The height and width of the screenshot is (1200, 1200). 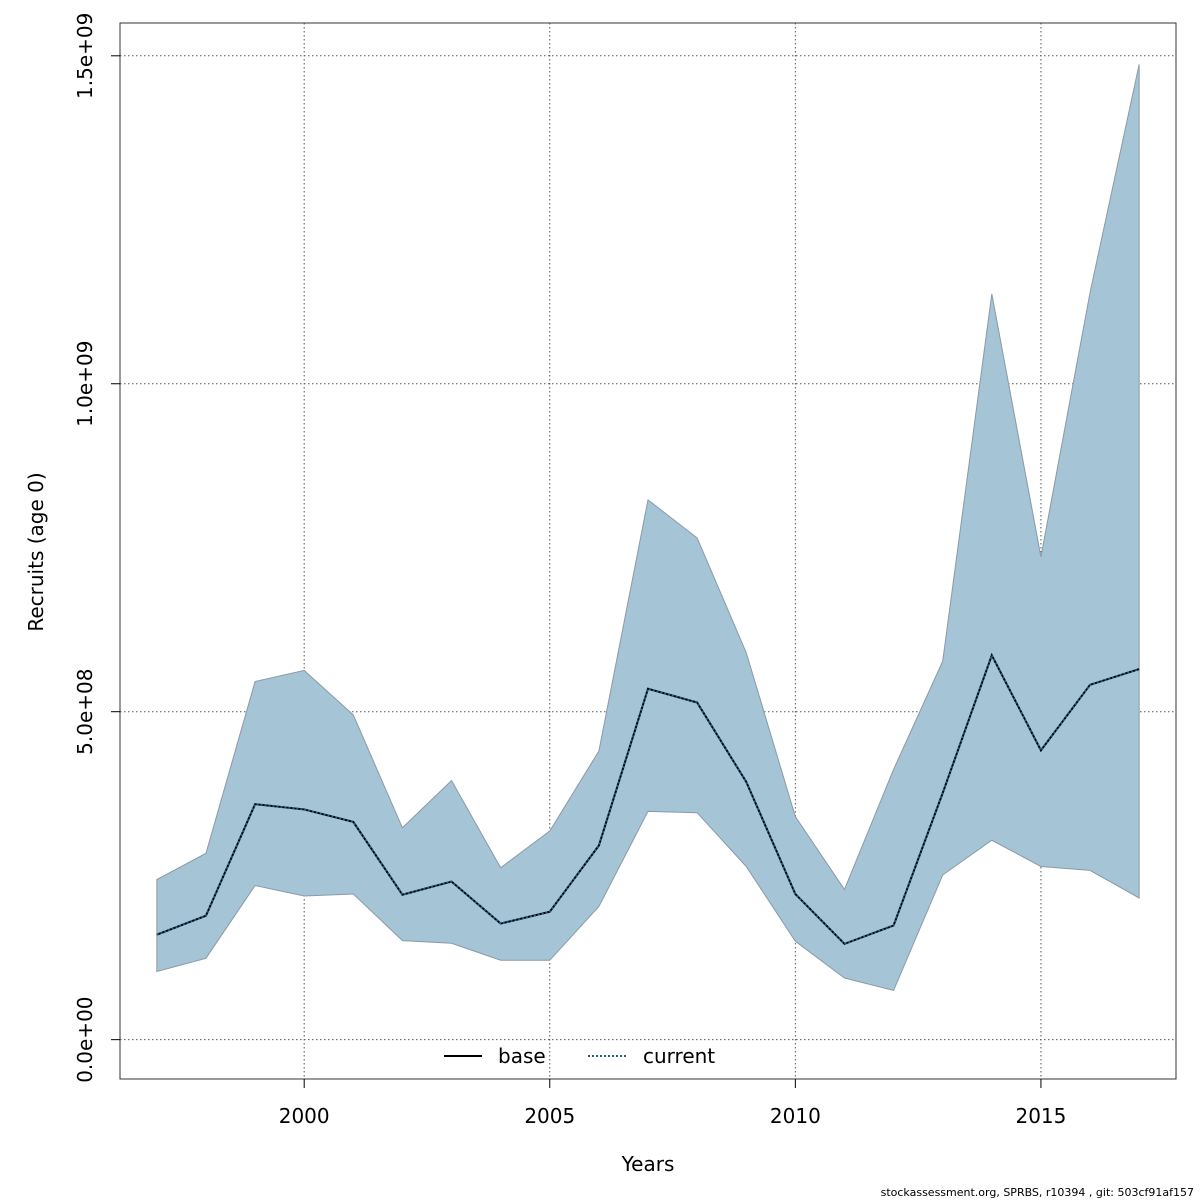 I want to click on legend: base current, so click(x=579, y=1056).